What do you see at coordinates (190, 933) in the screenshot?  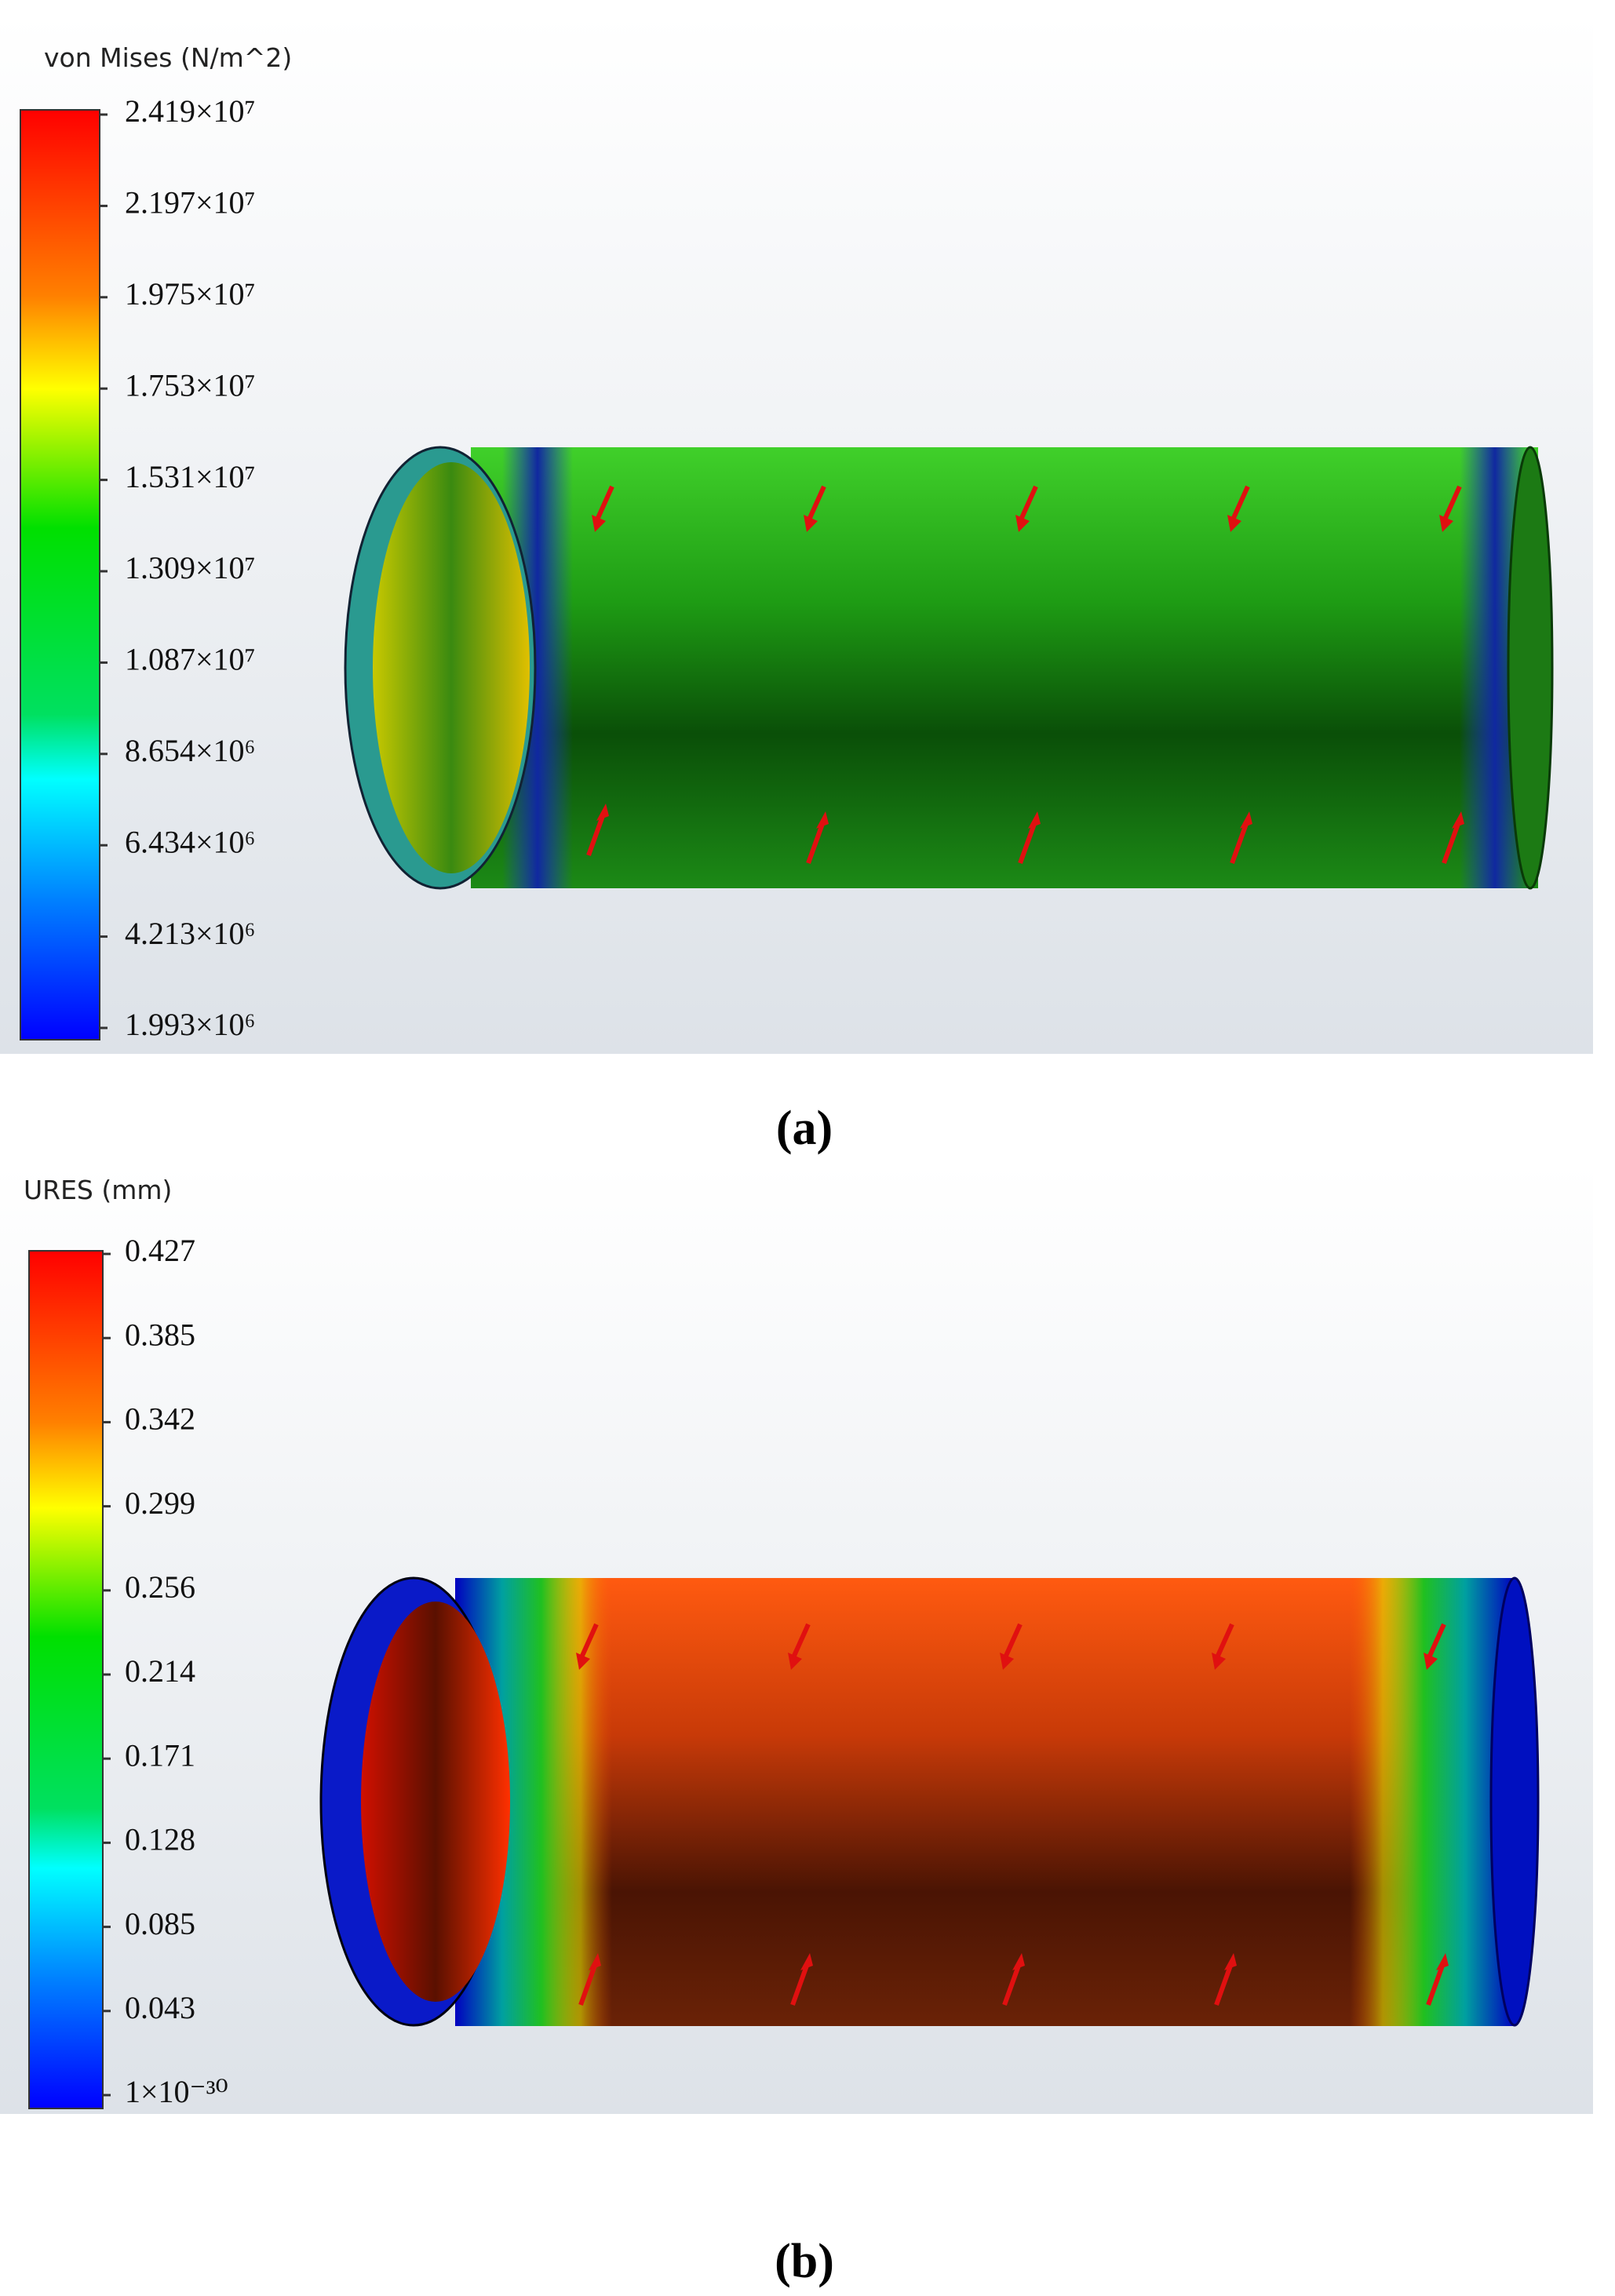 I see `legend-label: 4.213×10⁶` at bounding box center [190, 933].